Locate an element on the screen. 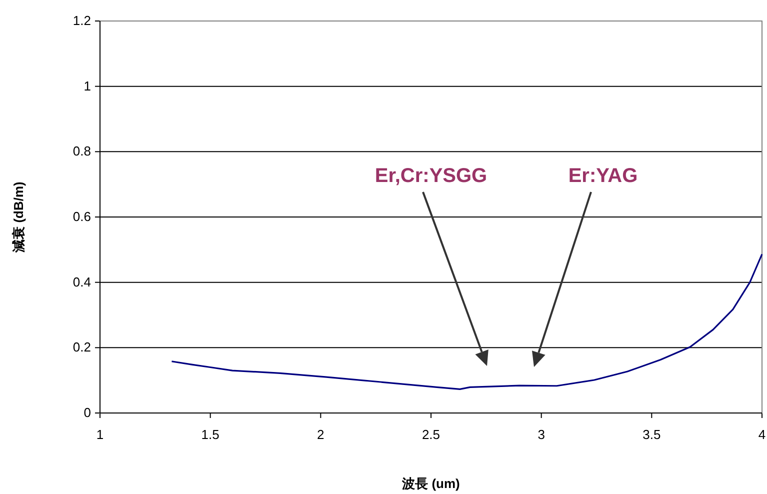 The height and width of the screenshot is (494, 767). annotation: Er:YAG is located at coordinates (603, 176).